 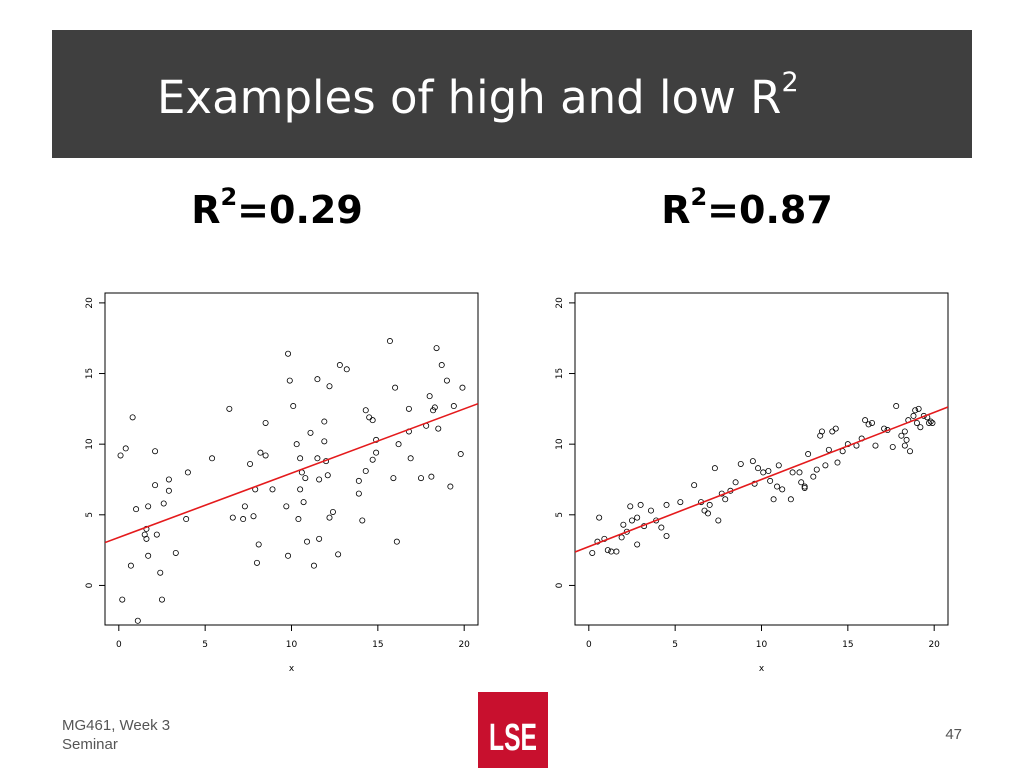 I want to click on footer-line-2: Seminar, so click(x=90, y=744).